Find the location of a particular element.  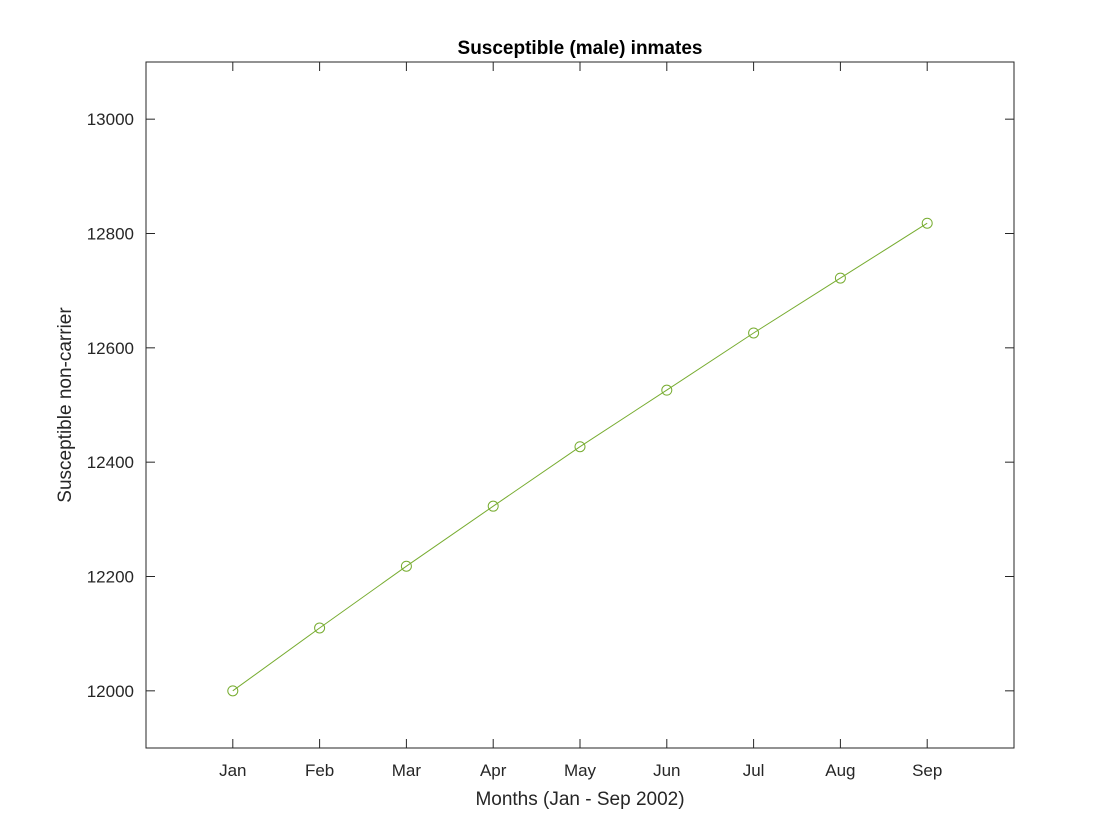

y-tick-label: 12400 is located at coordinates (110, 462).